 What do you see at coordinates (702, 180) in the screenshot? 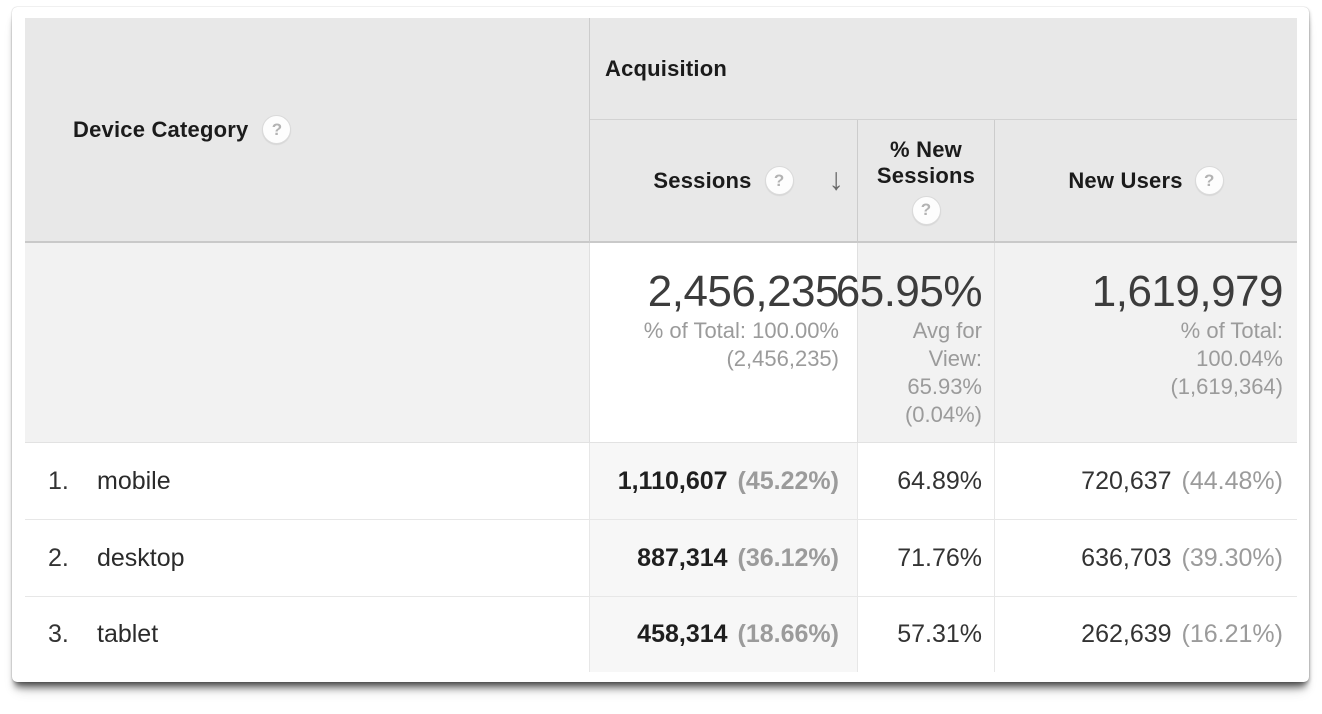
I see `sessions-header-label: Sessions` at bounding box center [702, 180].